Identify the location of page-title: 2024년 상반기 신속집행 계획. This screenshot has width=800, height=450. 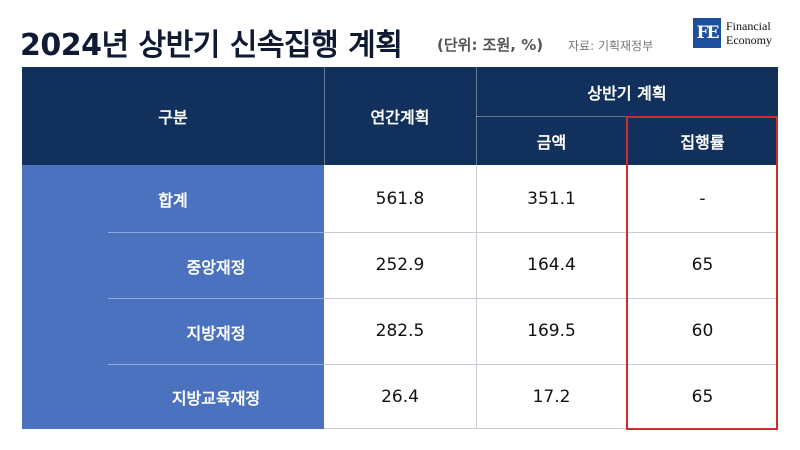
(211, 45).